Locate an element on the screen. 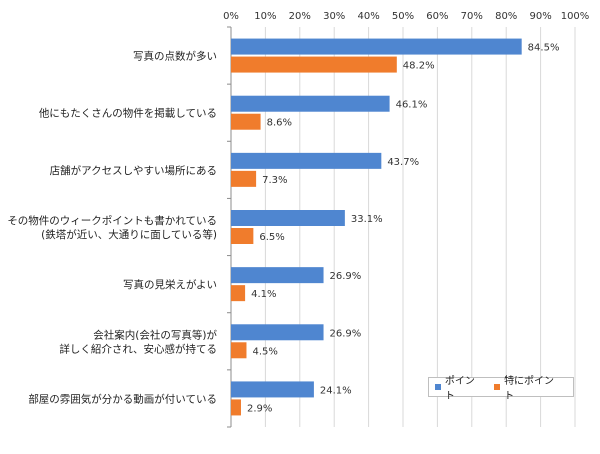 The image size is (600, 454). legend-swatch-point is located at coordinates (438, 387).